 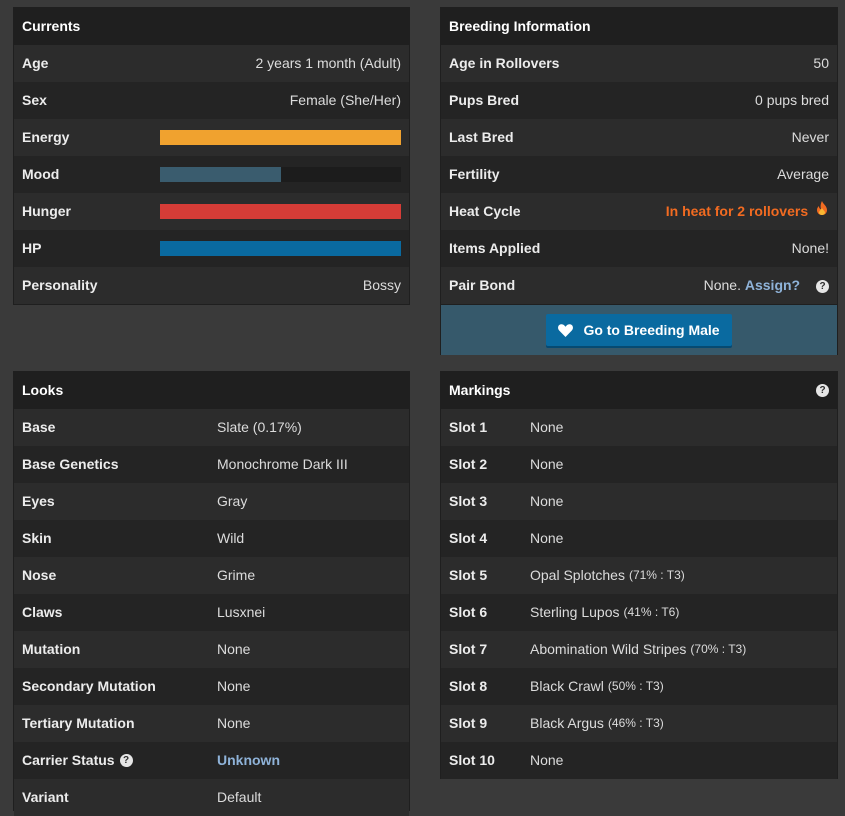 What do you see at coordinates (41, 174) in the screenshot?
I see `mood-label: Mood` at bounding box center [41, 174].